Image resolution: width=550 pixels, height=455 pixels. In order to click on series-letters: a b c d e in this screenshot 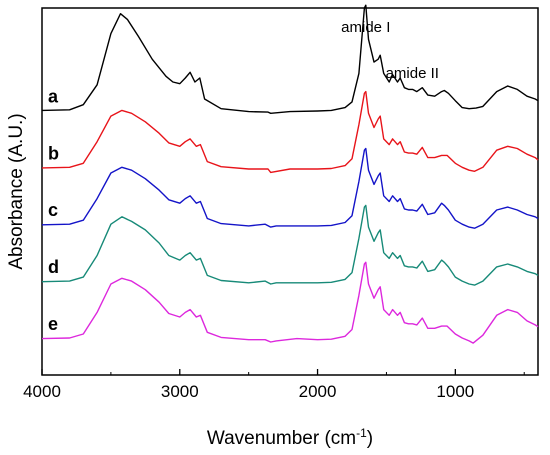, I will do `click(53, 210)`.